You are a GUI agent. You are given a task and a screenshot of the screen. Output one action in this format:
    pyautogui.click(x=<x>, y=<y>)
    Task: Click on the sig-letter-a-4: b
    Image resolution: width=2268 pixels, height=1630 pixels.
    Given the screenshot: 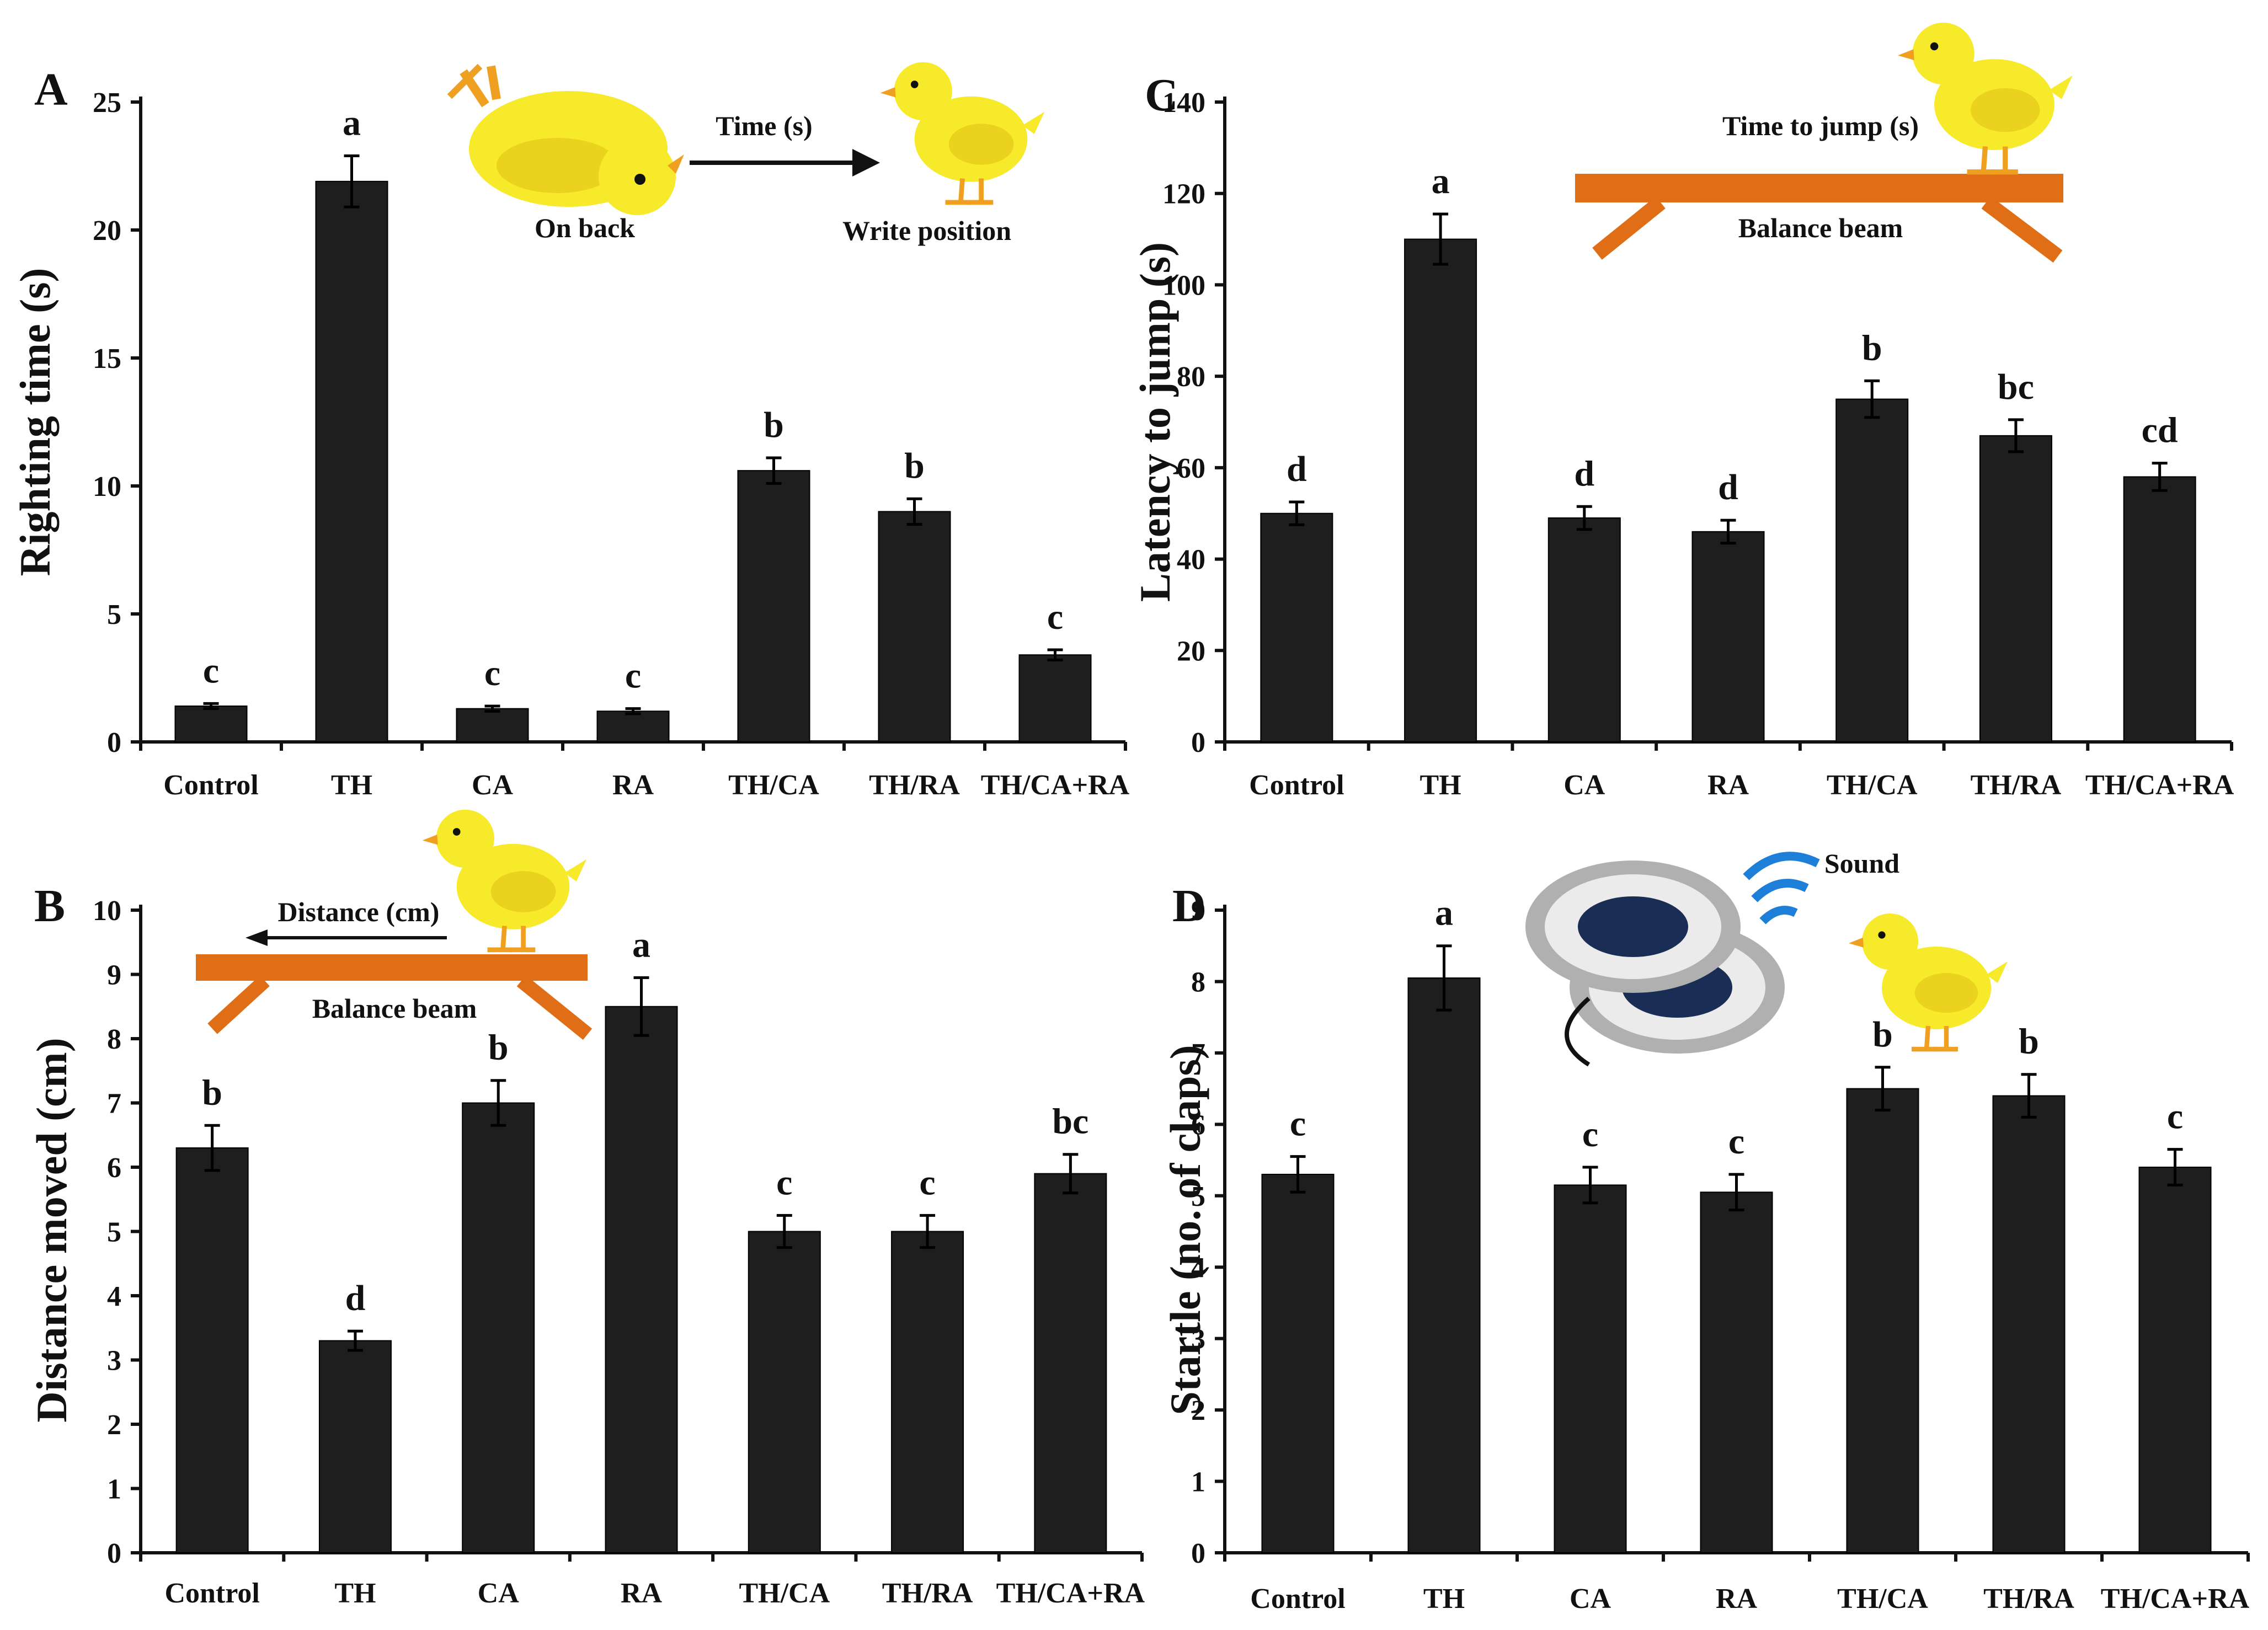 What is the action you would take?
    pyautogui.click(x=774, y=425)
    